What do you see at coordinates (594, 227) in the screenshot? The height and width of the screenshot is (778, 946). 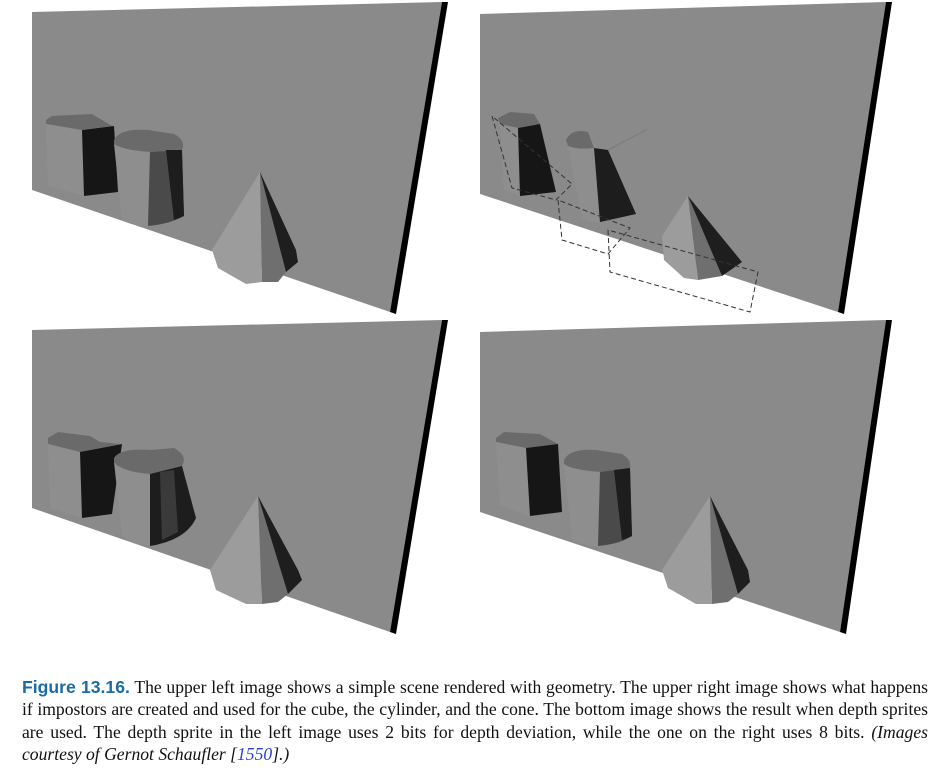 I see `cylinder-frame` at bounding box center [594, 227].